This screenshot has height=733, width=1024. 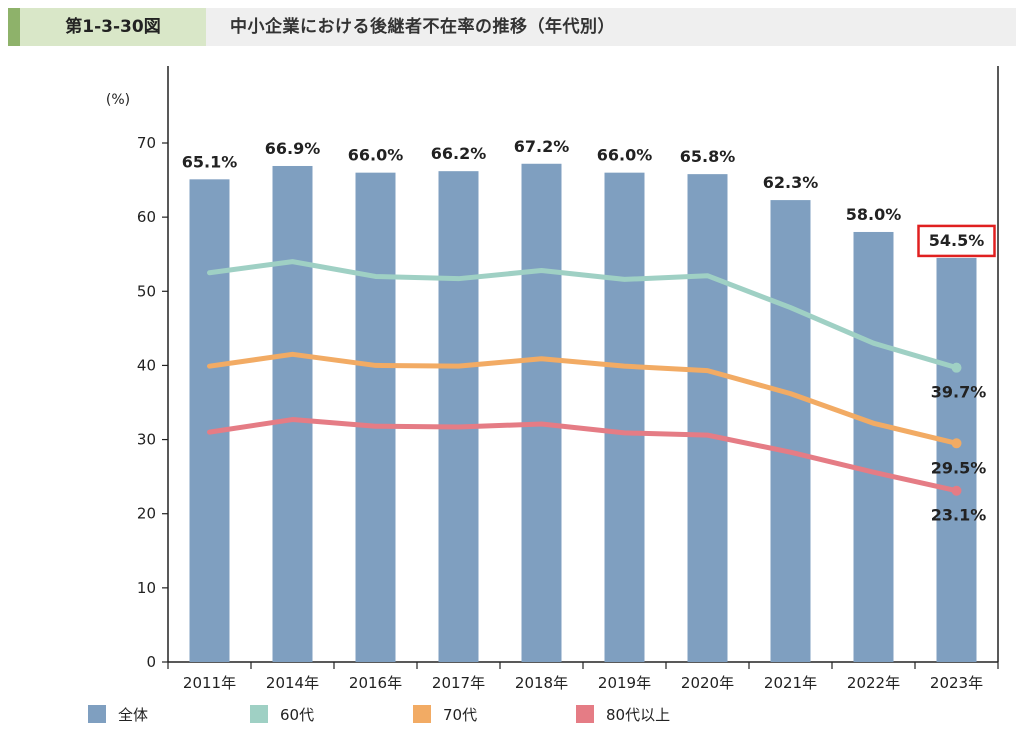 What do you see at coordinates (422, 714) in the screenshot?
I see `legend-swatch-70s` at bounding box center [422, 714].